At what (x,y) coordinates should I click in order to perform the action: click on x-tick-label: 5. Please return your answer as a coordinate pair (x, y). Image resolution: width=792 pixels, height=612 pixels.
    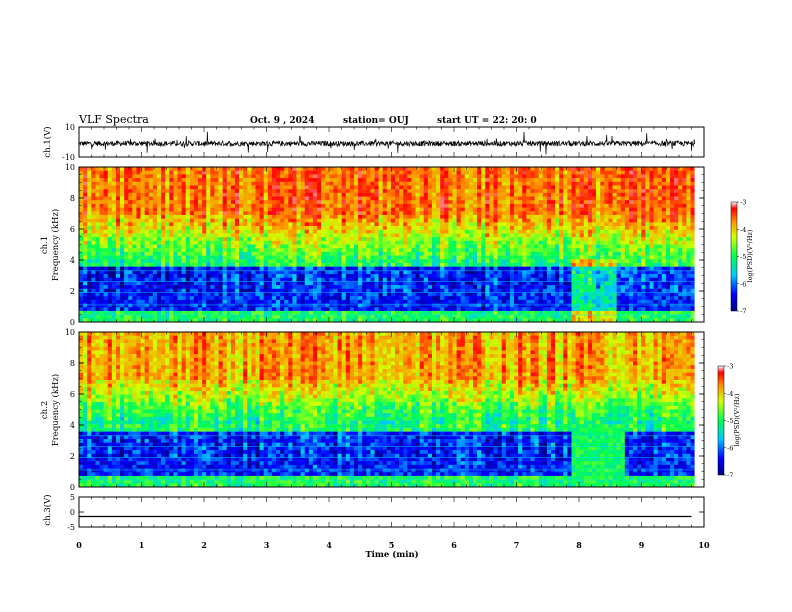
    Looking at the image, I should click on (392, 545).